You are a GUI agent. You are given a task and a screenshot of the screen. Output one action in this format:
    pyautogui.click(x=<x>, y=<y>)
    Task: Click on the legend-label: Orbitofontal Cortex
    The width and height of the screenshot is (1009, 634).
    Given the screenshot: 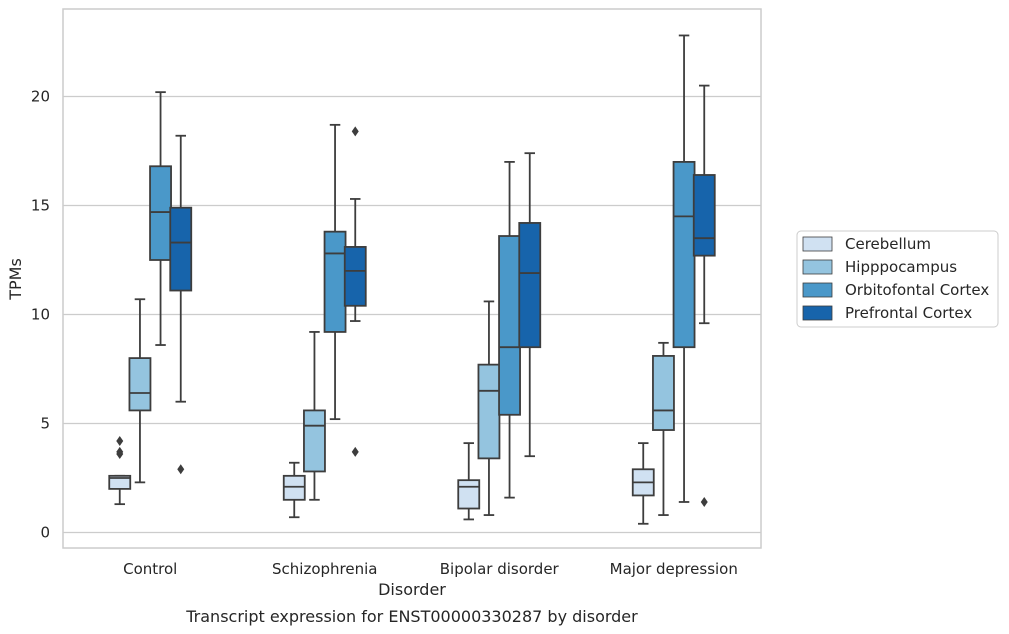 What is the action you would take?
    pyautogui.click(x=917, y=290)
    